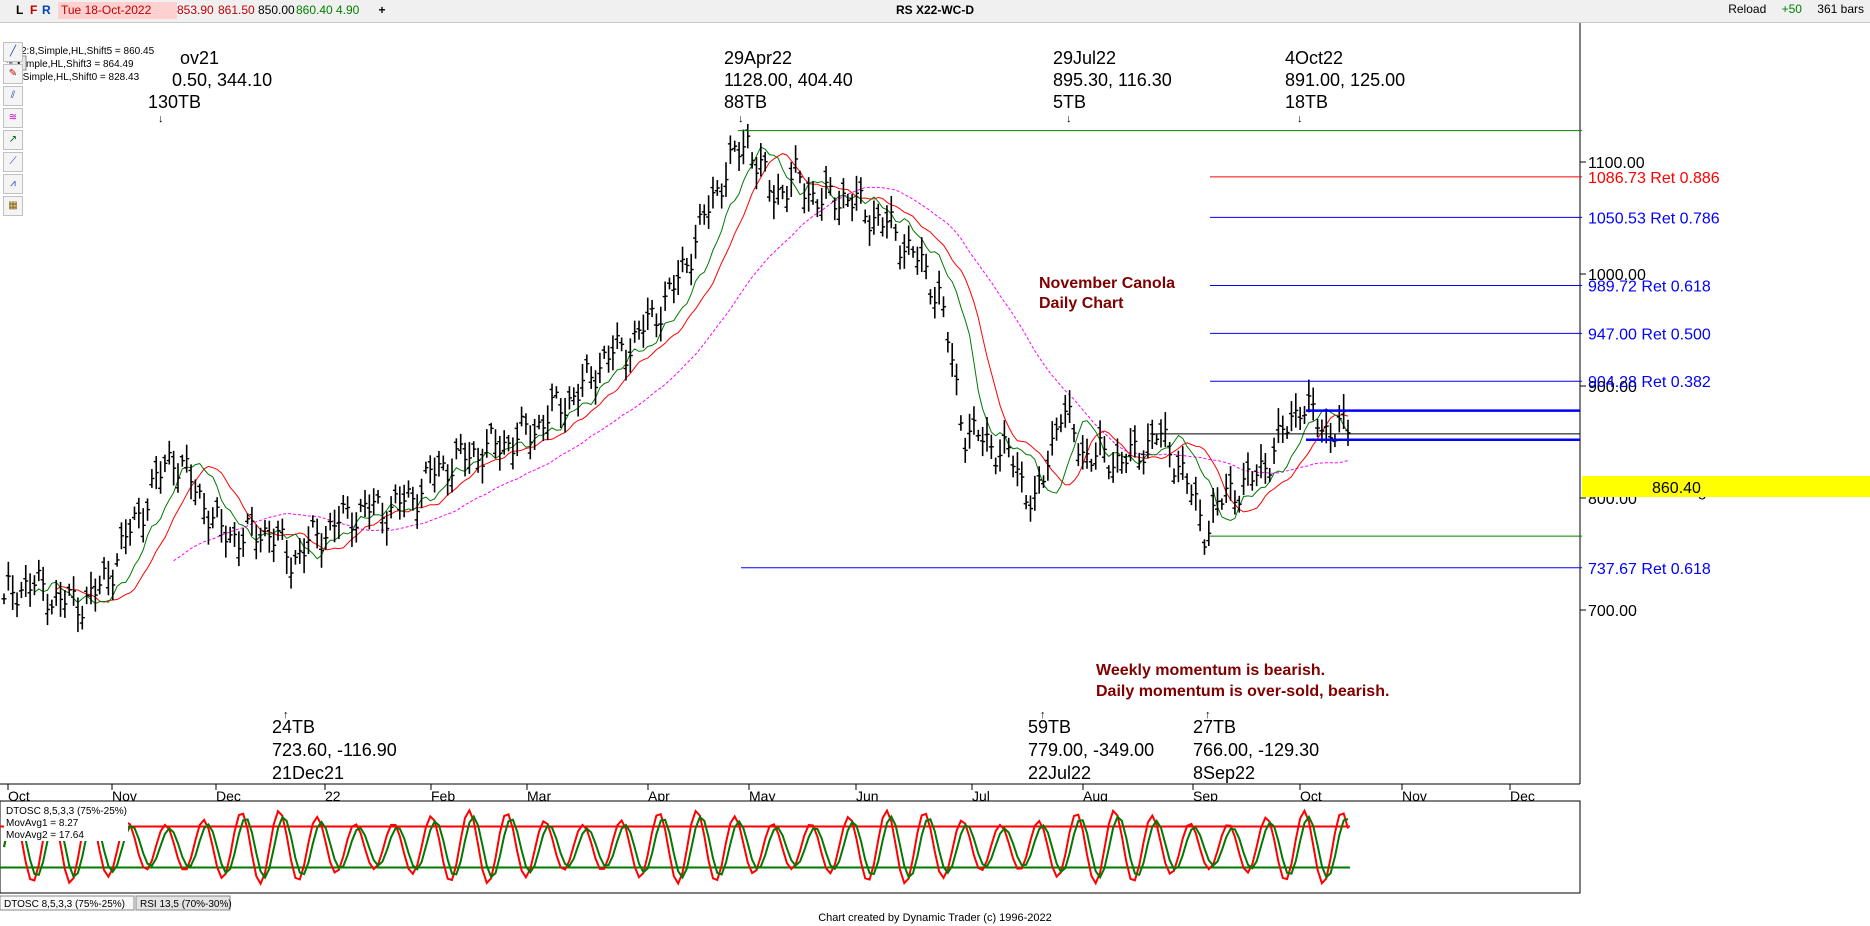 This screenshot has height=926, width=1870. I want to click on x-tick-label: Oct, so click(19, 796).